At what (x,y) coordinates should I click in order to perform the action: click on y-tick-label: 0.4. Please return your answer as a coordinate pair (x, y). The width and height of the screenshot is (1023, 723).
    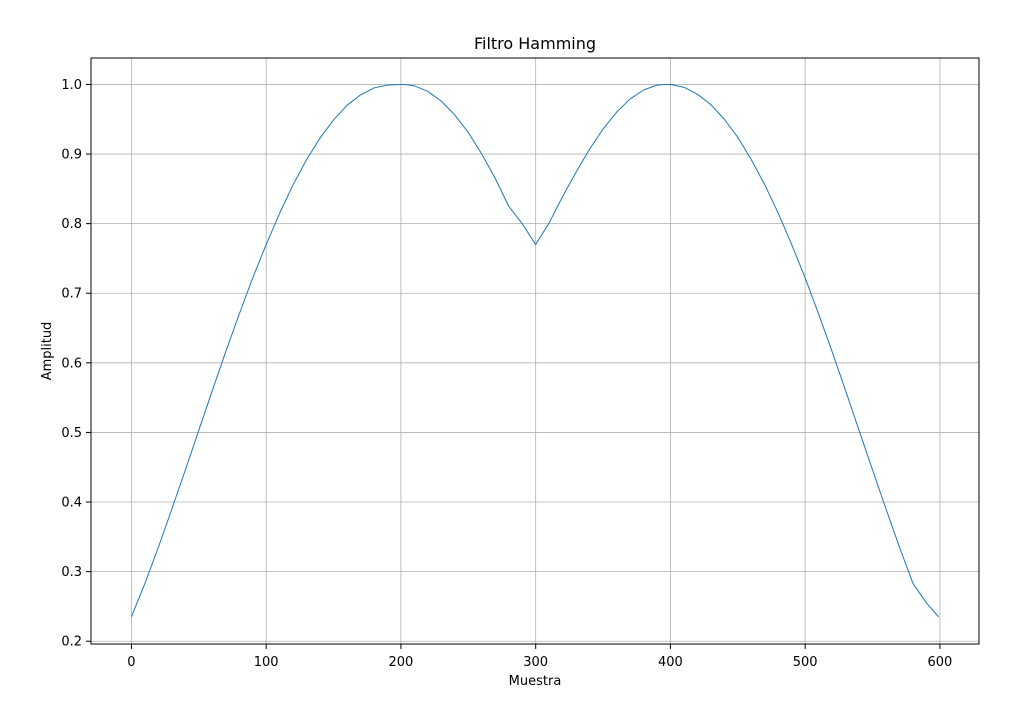
    Looking at the image, I should click on (71, 503).